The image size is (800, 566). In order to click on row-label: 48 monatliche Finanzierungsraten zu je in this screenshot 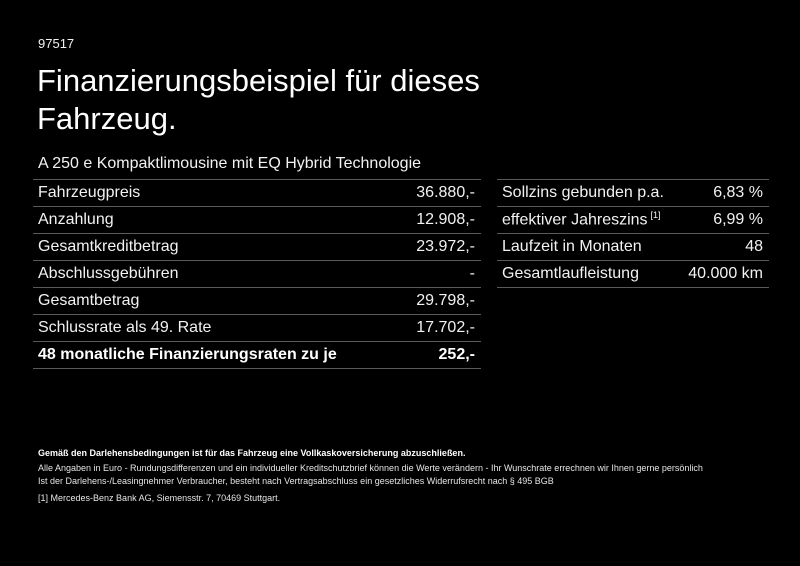, I will do `click(187, 354)`.